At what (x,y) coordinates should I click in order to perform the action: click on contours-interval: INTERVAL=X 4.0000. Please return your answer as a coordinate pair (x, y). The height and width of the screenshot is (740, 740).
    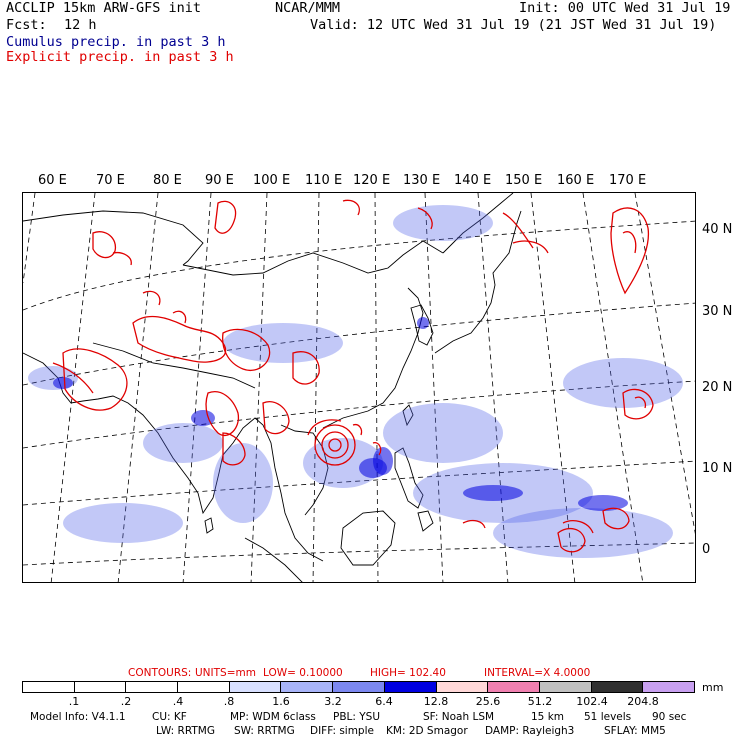
    Looking at the image, I should click on (537, 673).